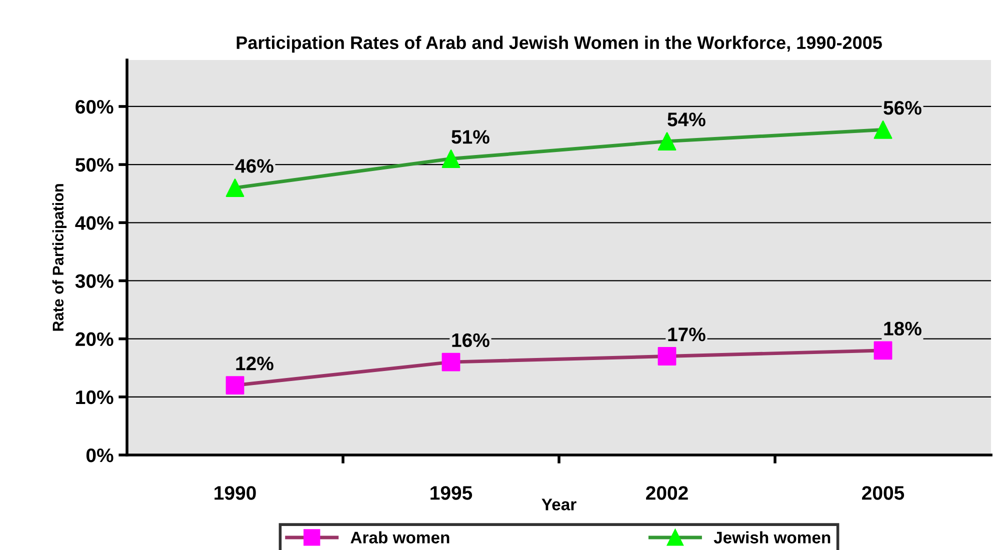 This screenshot has height=550, width=993. Describe the element at coordinates (903, 107) in the screenshot. I see `data-label: 56%` at that location.